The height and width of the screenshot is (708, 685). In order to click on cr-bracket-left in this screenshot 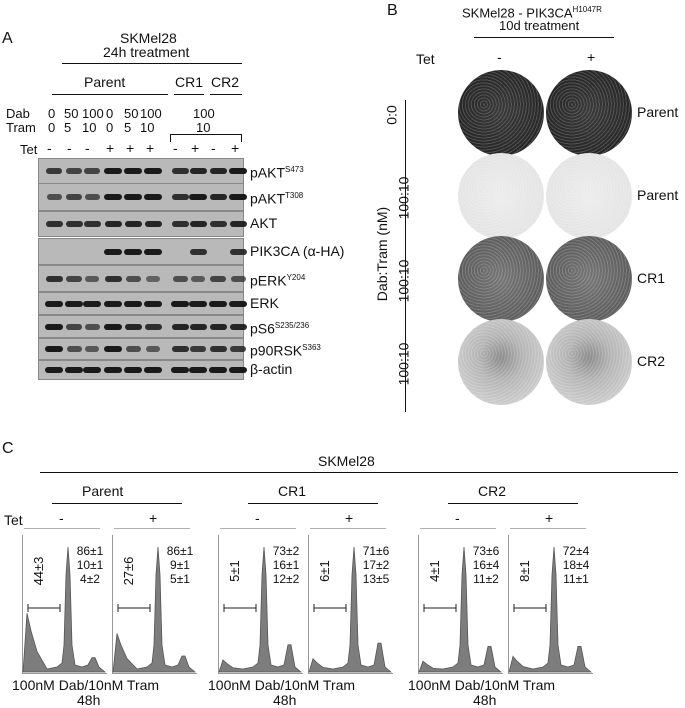, I will do `click(170, 138)`.